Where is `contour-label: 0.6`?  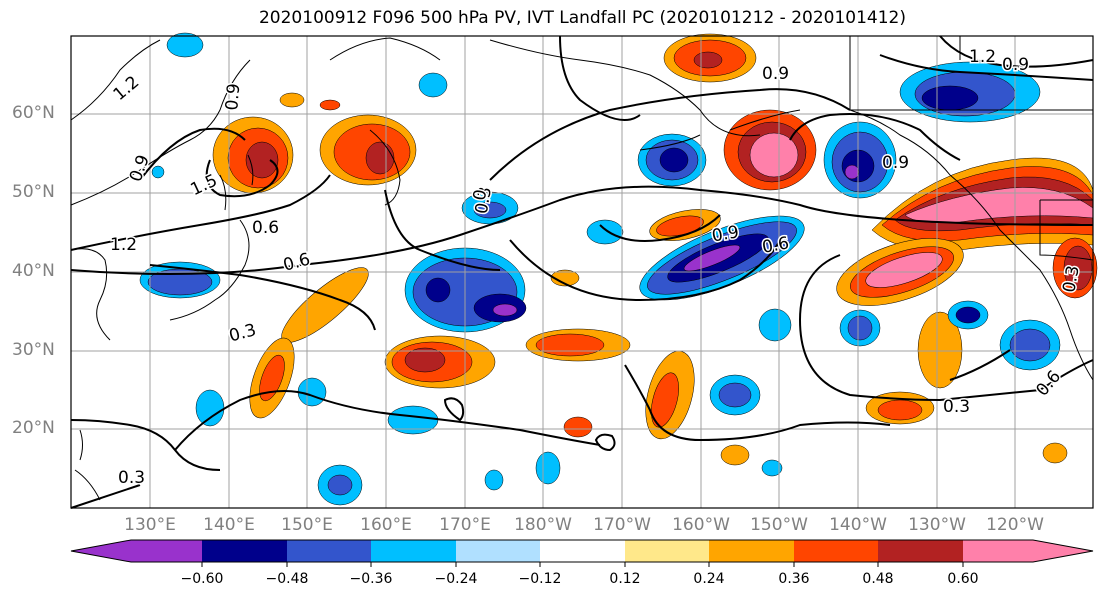 contour-label: 0.6 is located at coordinates (265, 228).